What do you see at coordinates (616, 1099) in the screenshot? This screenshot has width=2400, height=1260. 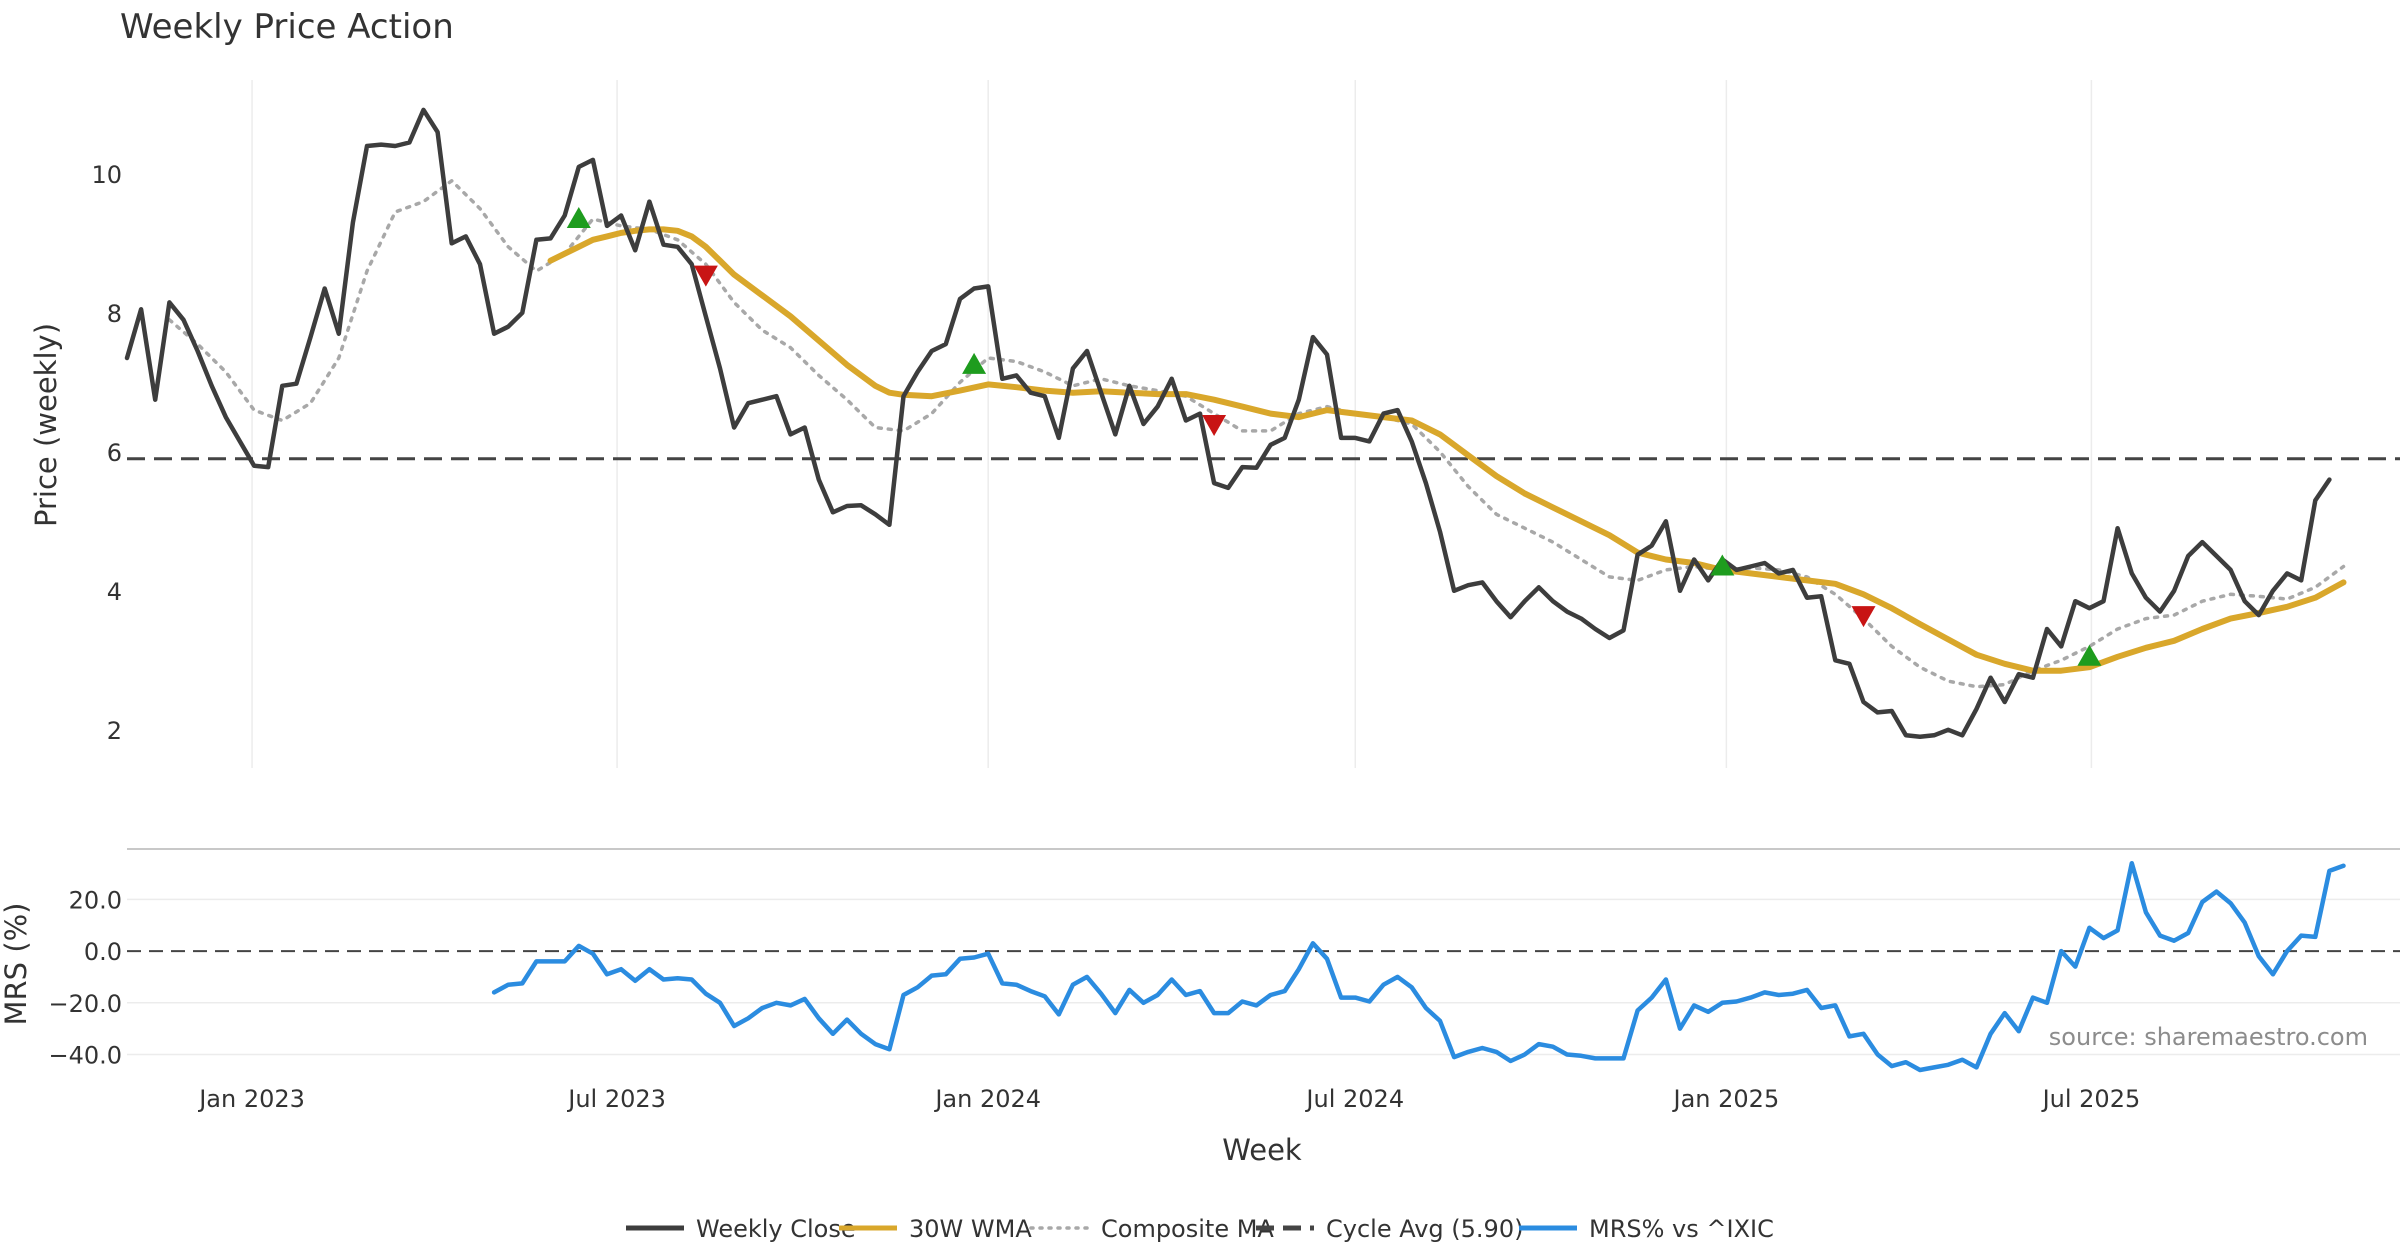 I see `x-tick-label: Jul 2023` at bounding box center [616, 1099].